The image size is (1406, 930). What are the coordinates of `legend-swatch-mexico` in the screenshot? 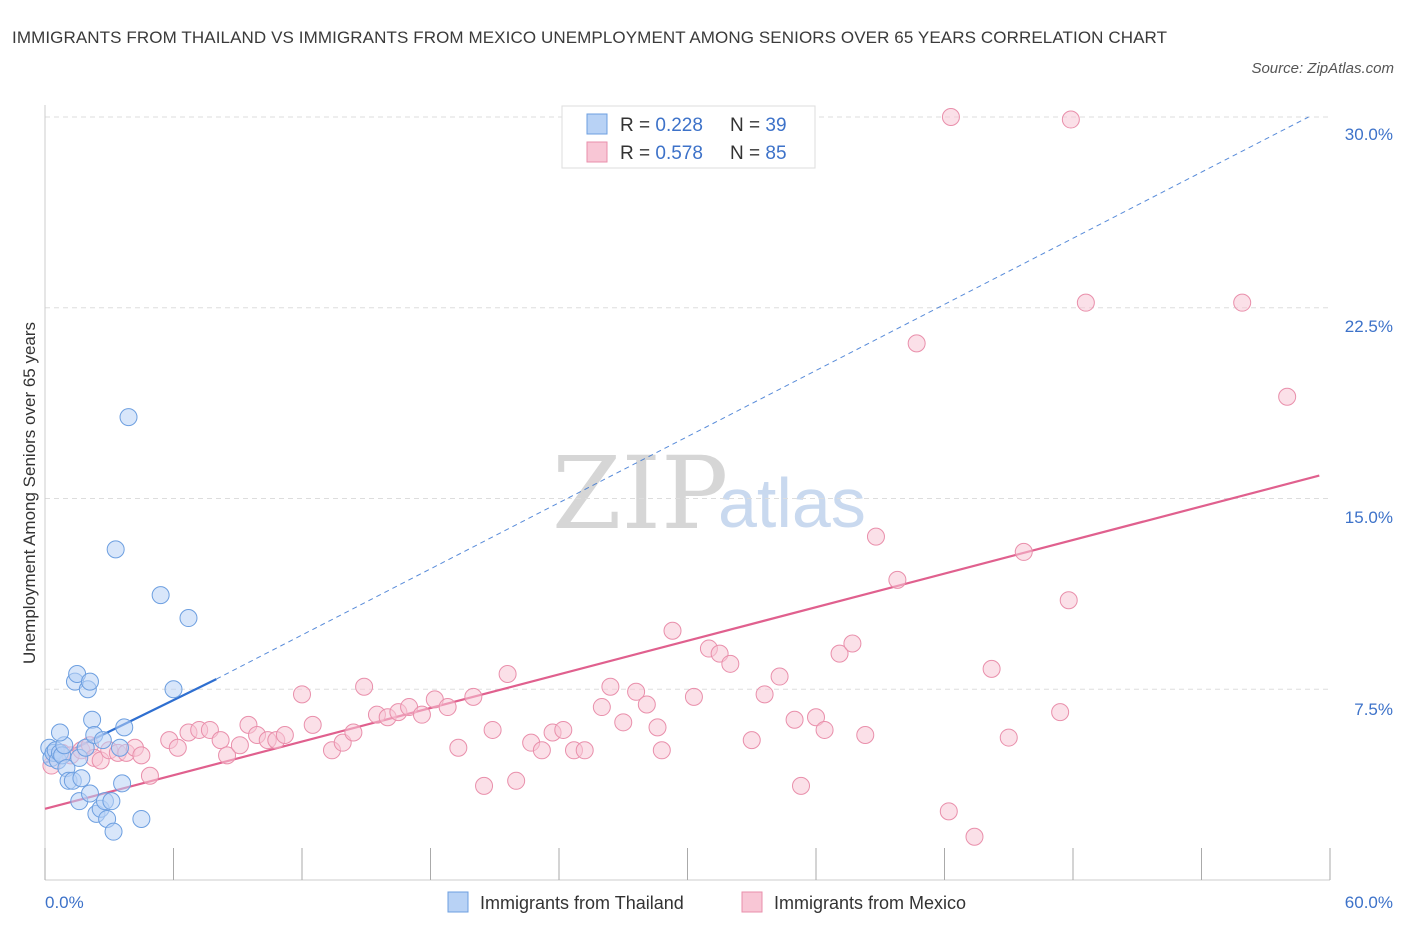 It's located at (597, 152).